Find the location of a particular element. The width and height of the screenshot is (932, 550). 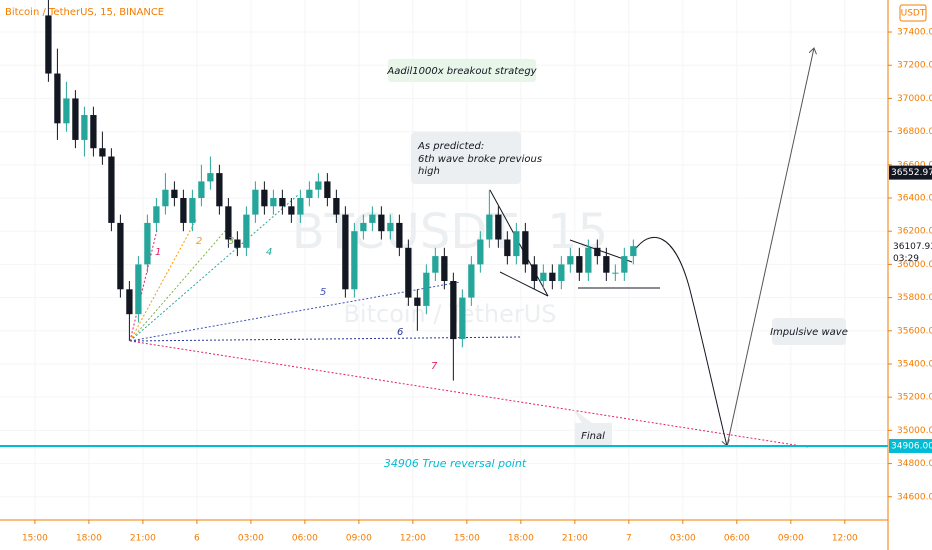

x-tick-label: 15:00 is located at coordinates (467, 539).